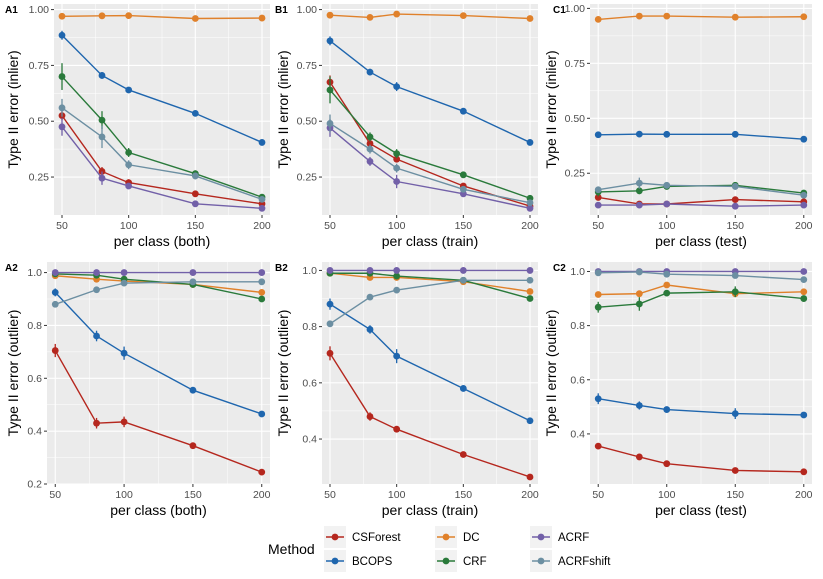 This screenshot has height=579, width=823. Describe the element at coordinates (559, 268) in the screenshot. I see `panel-label: C2` at that location.